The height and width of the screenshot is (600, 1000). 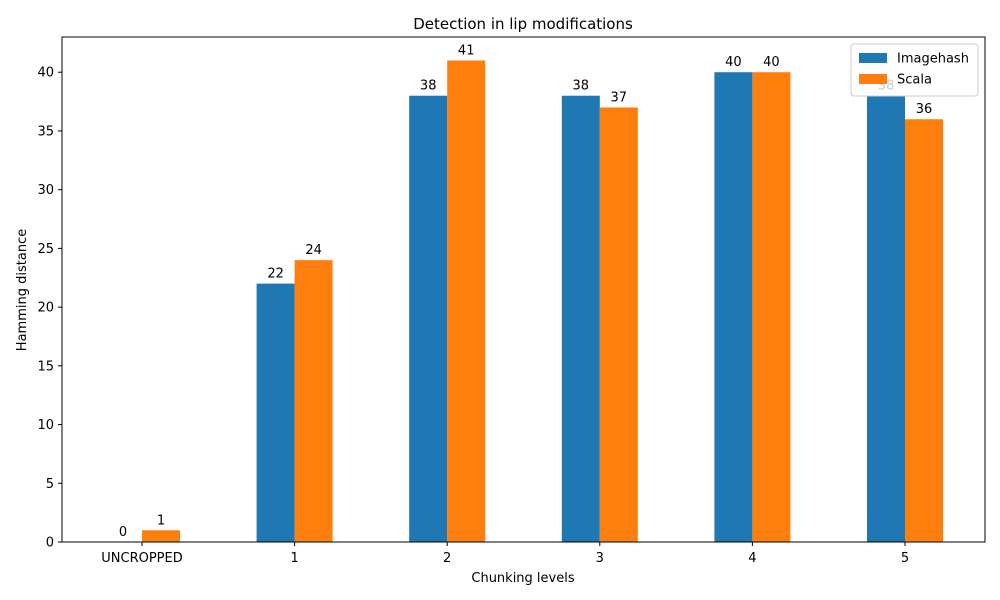 I want to click on data-label-scala-1: 24, so click(x=313, y=250).